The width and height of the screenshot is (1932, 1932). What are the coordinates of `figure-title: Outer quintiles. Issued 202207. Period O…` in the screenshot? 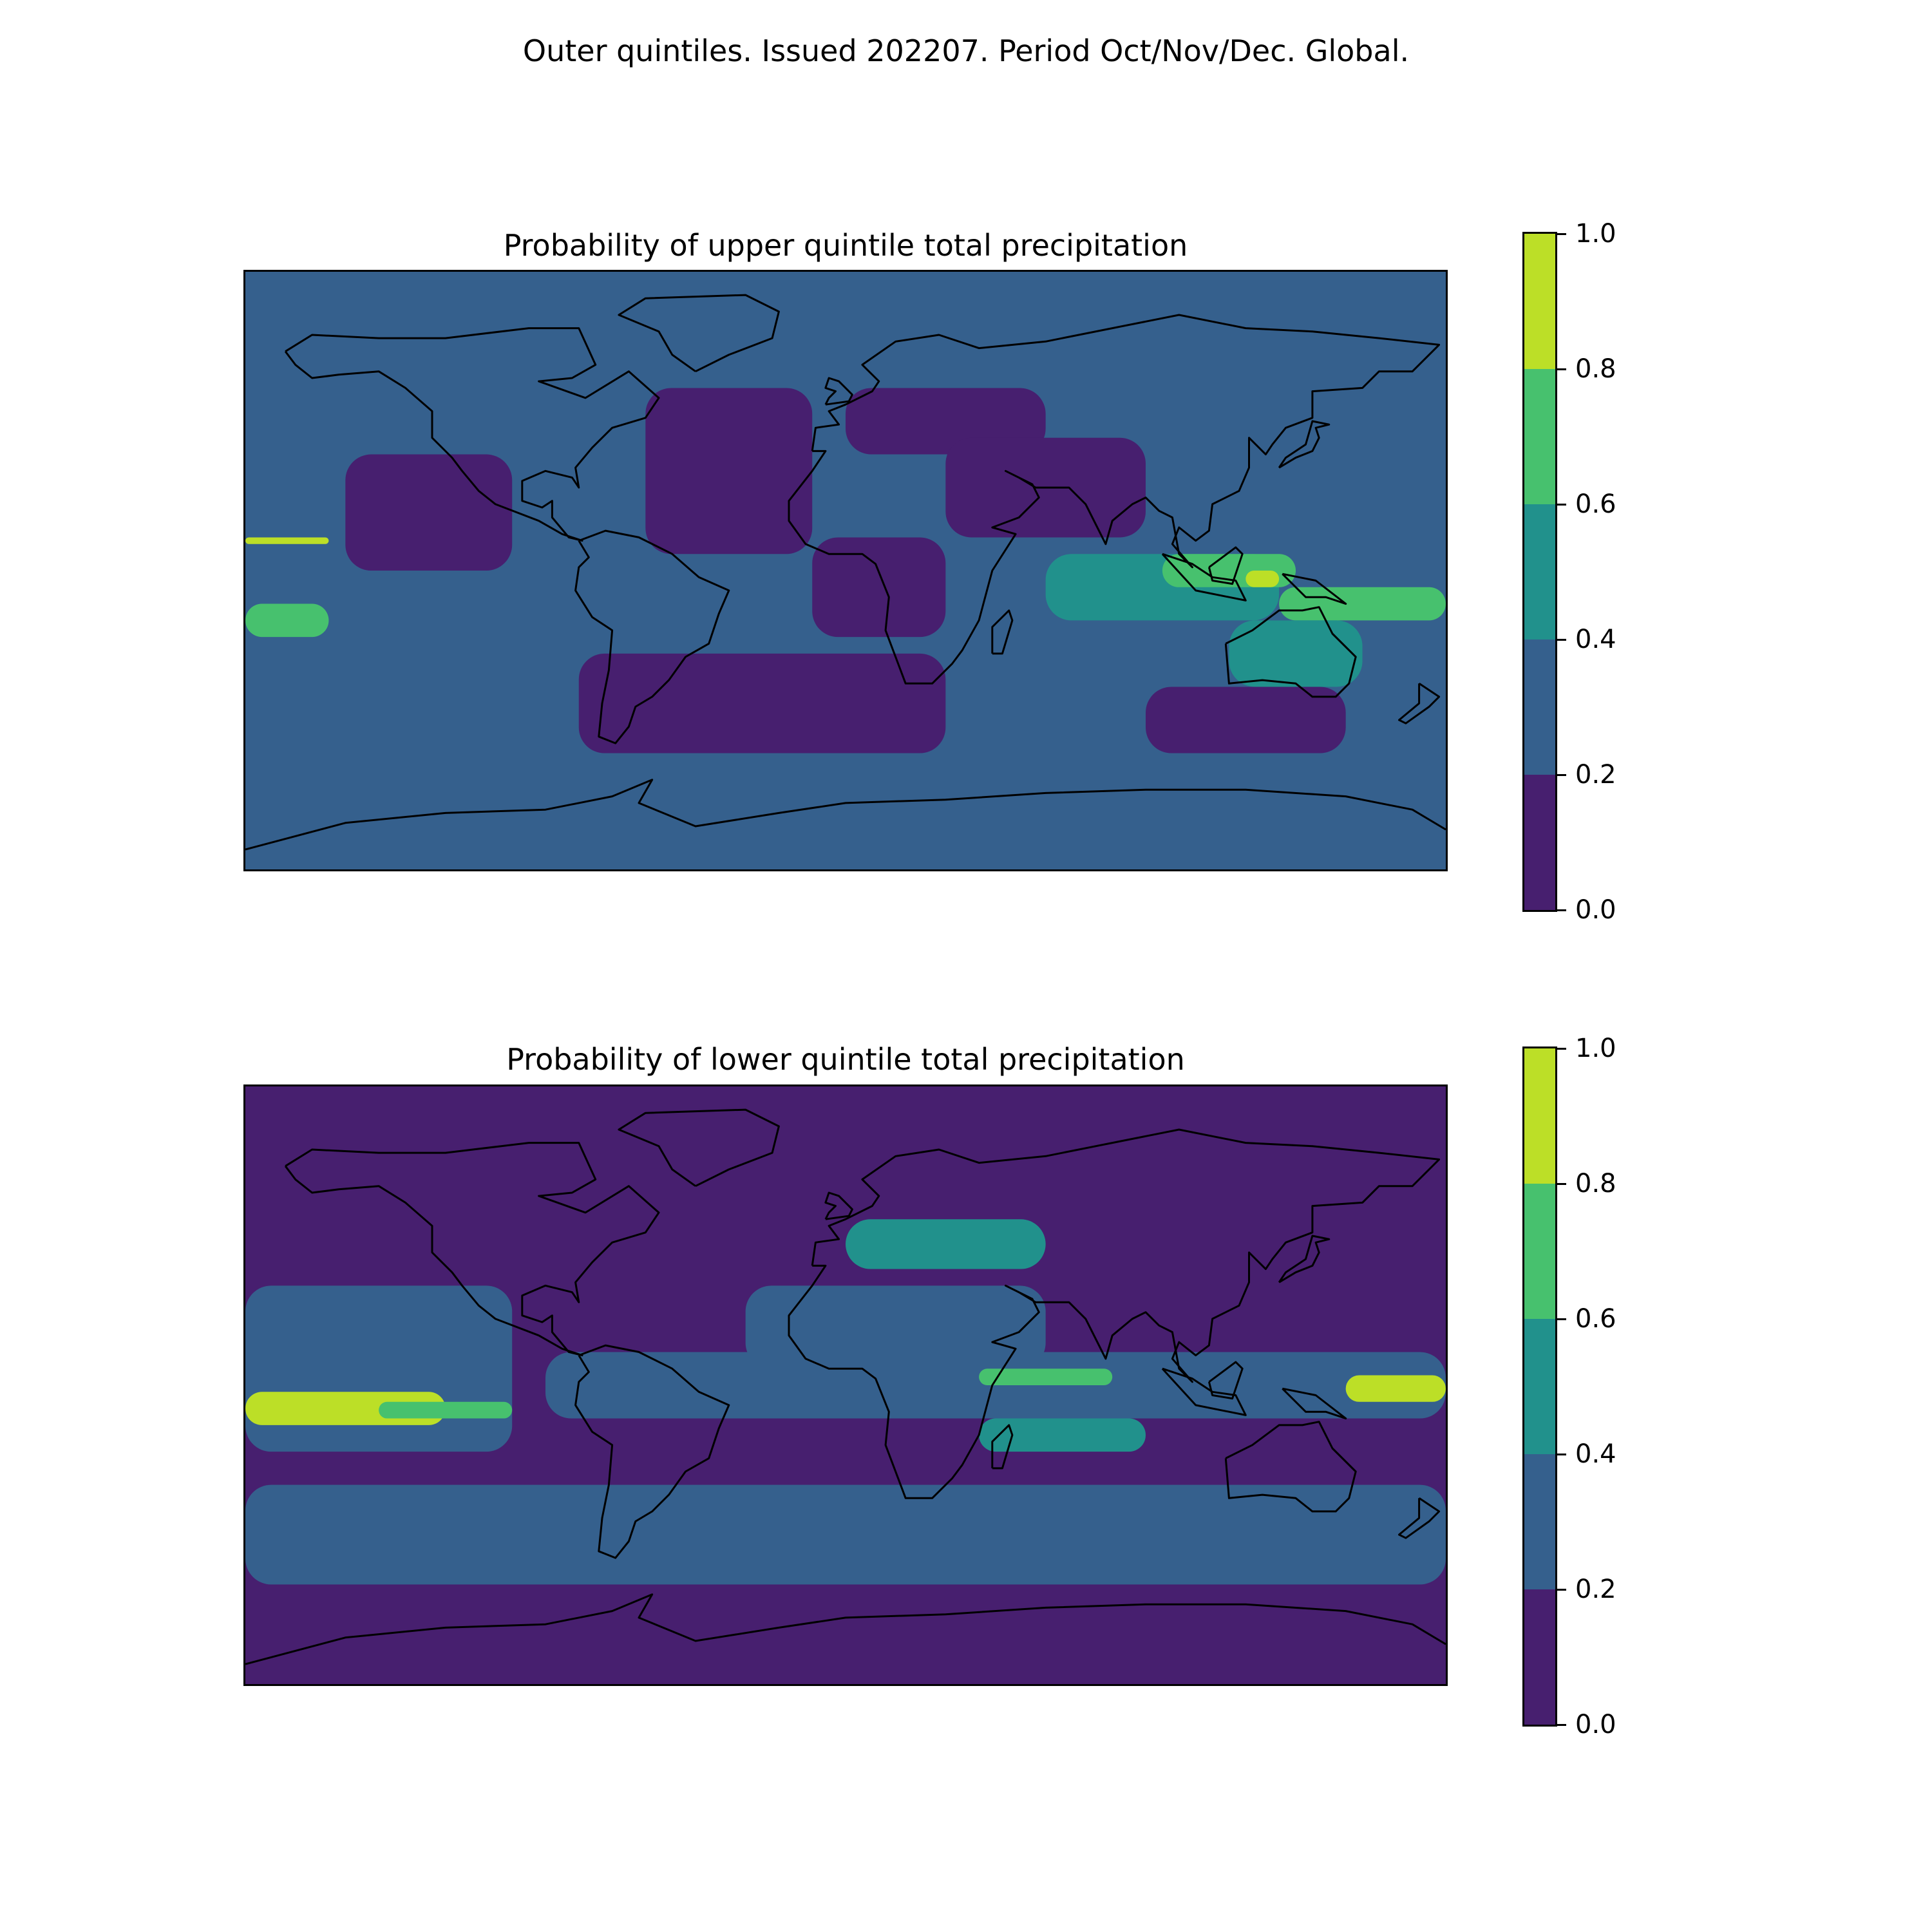 It's located at (966, 50).